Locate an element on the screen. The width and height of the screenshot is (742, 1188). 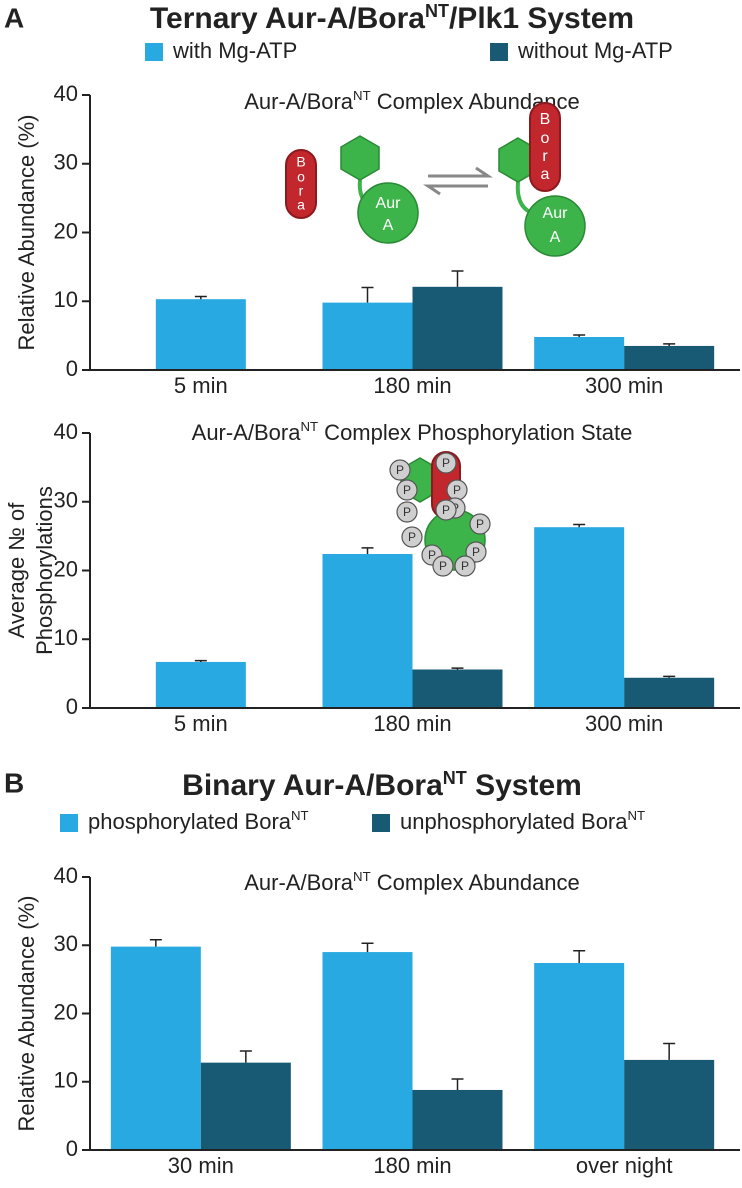
x-tick-label: 30 min is located at coordinates (201, 1165).